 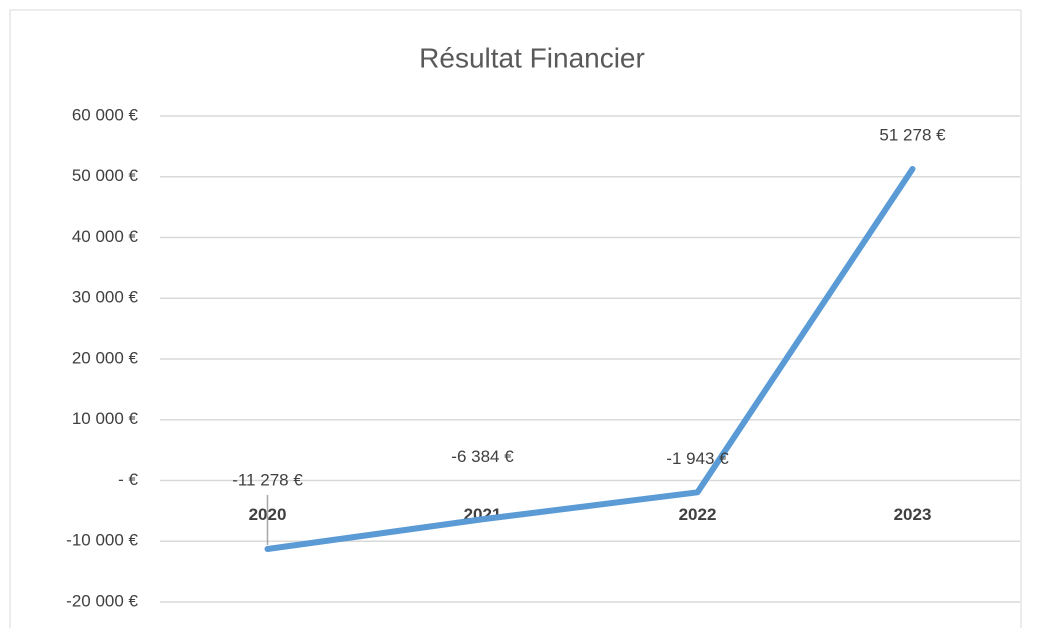 What do you see at coordinates (105, 357) in the screenshot?
I see `y-tick-label: 20 000 €` at bounding box center [105, 357].